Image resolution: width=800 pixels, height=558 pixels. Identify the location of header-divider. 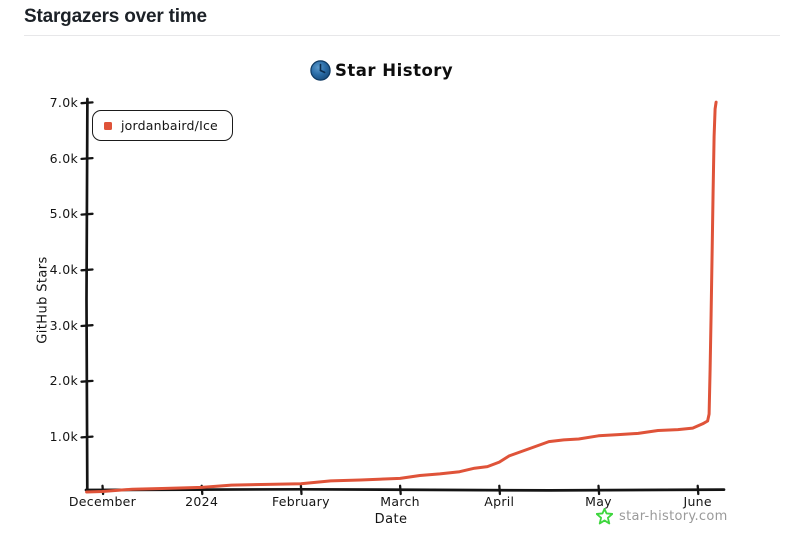
(402, 35).